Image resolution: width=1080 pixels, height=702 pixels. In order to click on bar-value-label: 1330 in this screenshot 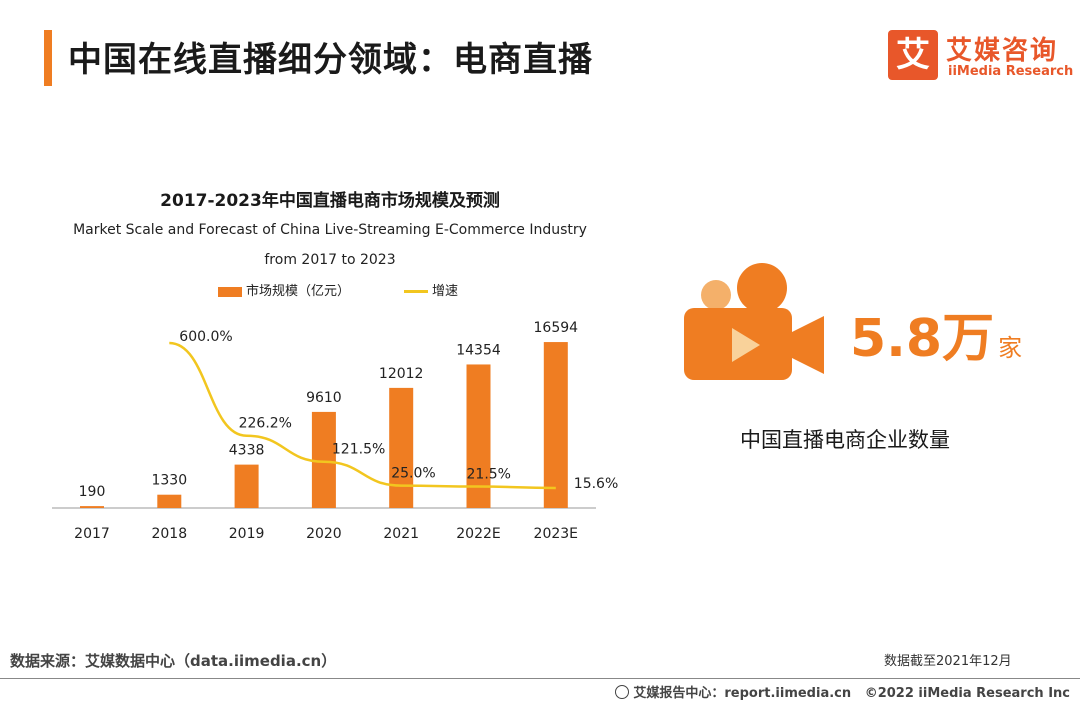, I will do `click(169, 481)`.